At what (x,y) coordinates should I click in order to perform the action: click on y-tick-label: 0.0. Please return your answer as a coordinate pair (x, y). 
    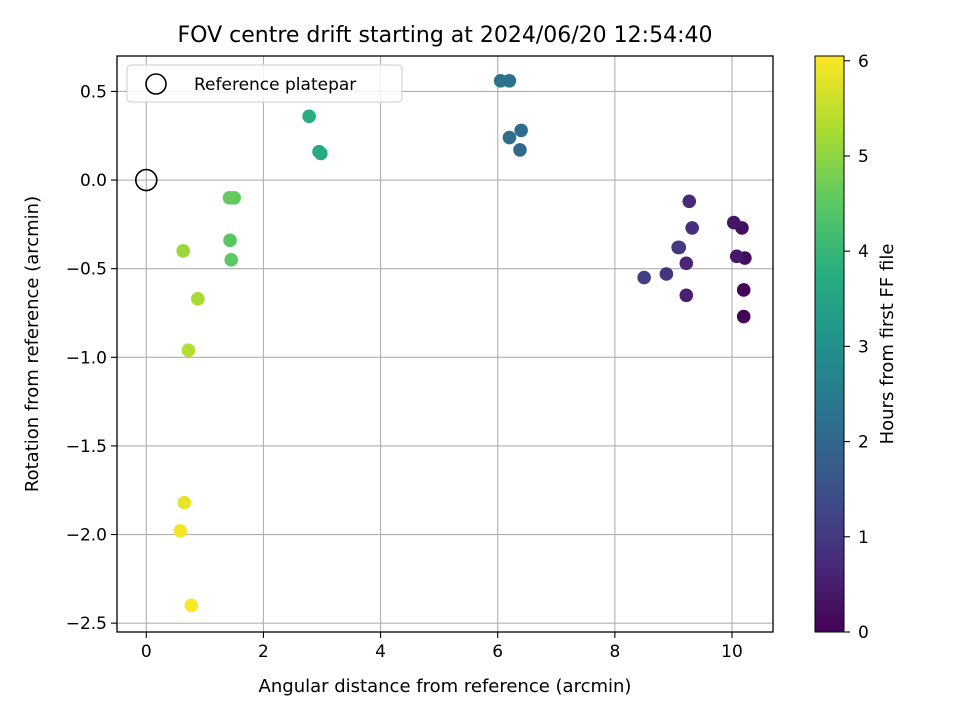
    Looking at the image, I should click on (93, 181).